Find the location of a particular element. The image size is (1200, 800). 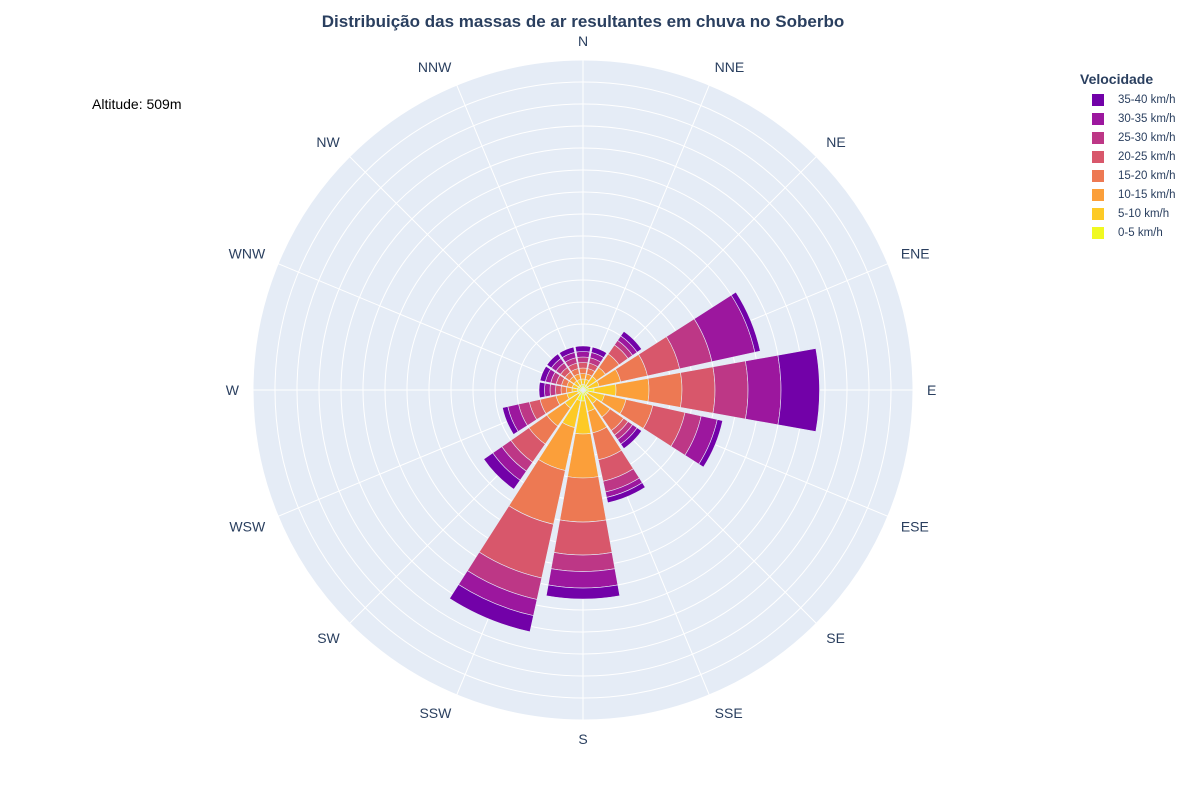

legend-label: 10-15 km/h is located at coordinates (1147, 194).